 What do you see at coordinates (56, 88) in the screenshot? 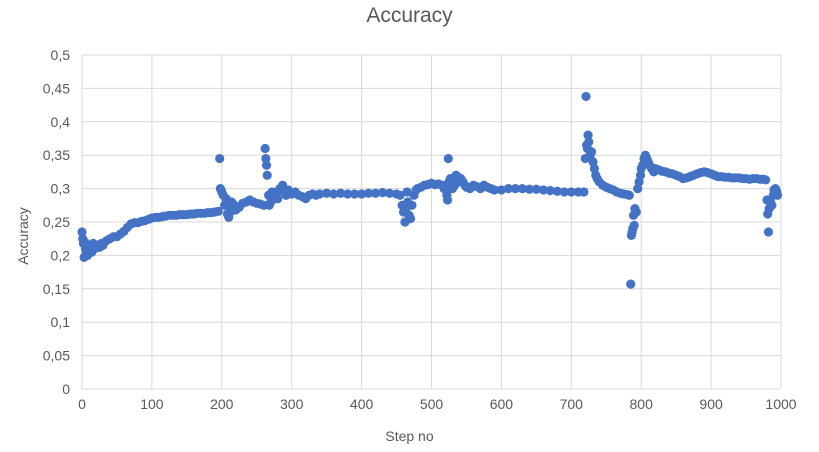
I see `y-tick-label: 0,45` at bounding box center [56, 88].